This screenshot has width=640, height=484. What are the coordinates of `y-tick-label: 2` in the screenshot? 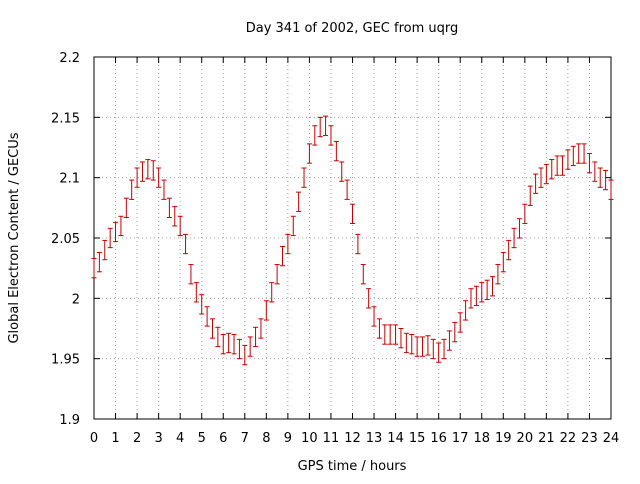 It's located at (76, 299).